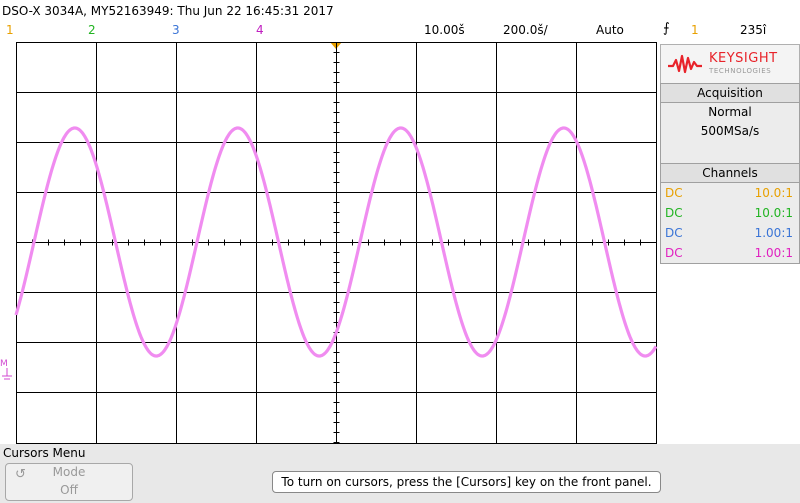  Describe the element at coordinates (674, 253) in the screenshot. I see `channel-4-coupling: DC` at that location.